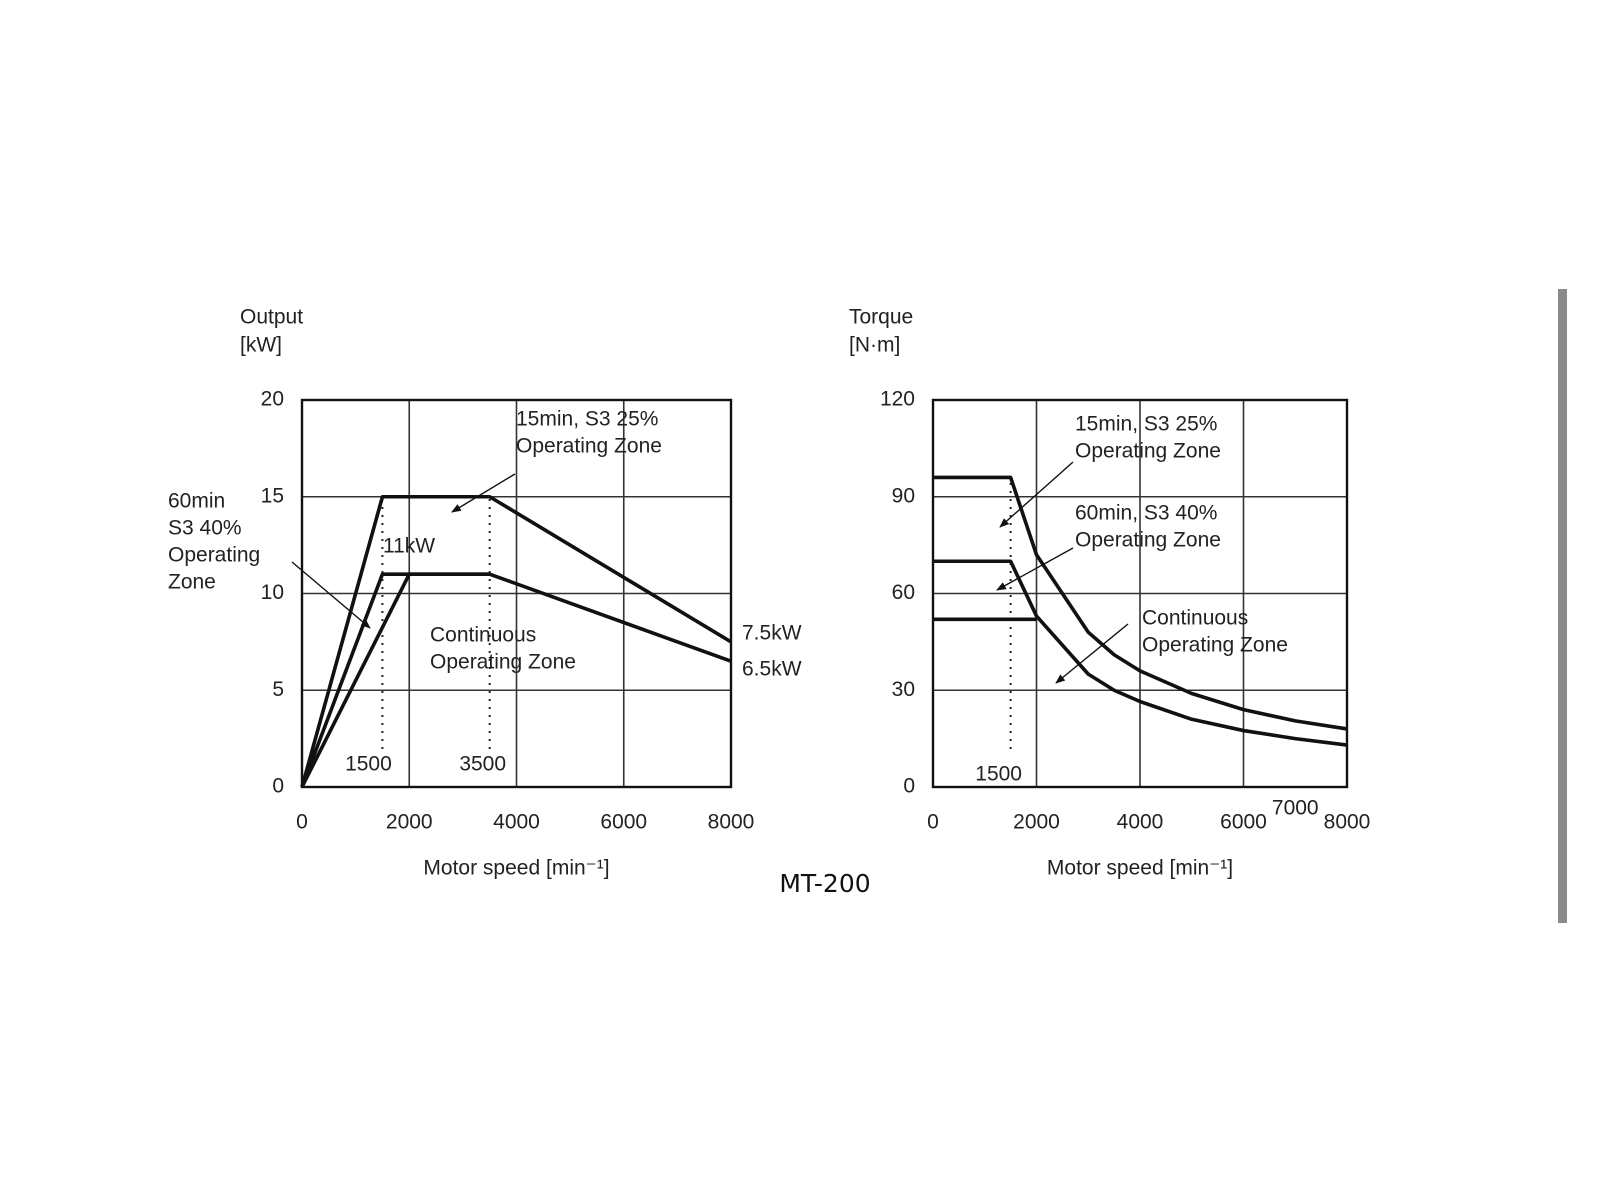 Image resolution: width=1600 pixels, height=1200 pixels. I want to click on annotation: 11kW, so click(409, 546).